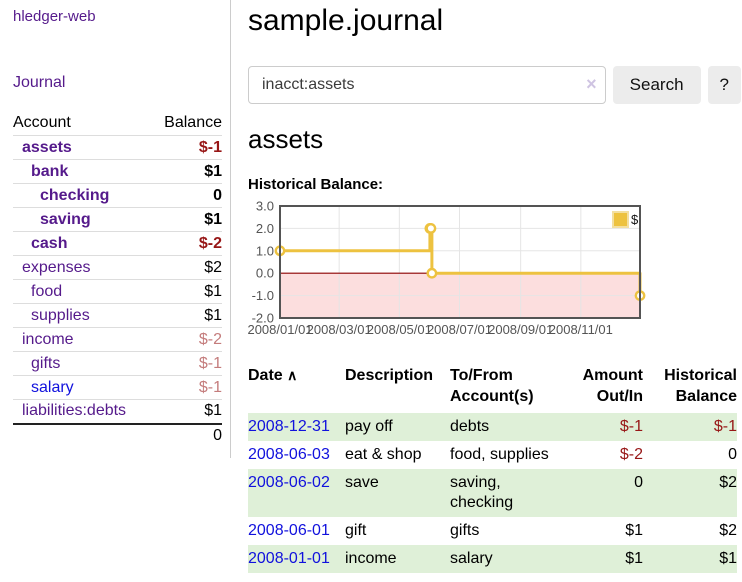  Describe the element at coordinates (356, 530) in the screenshot. I see `transaction-description: gift` at that location.